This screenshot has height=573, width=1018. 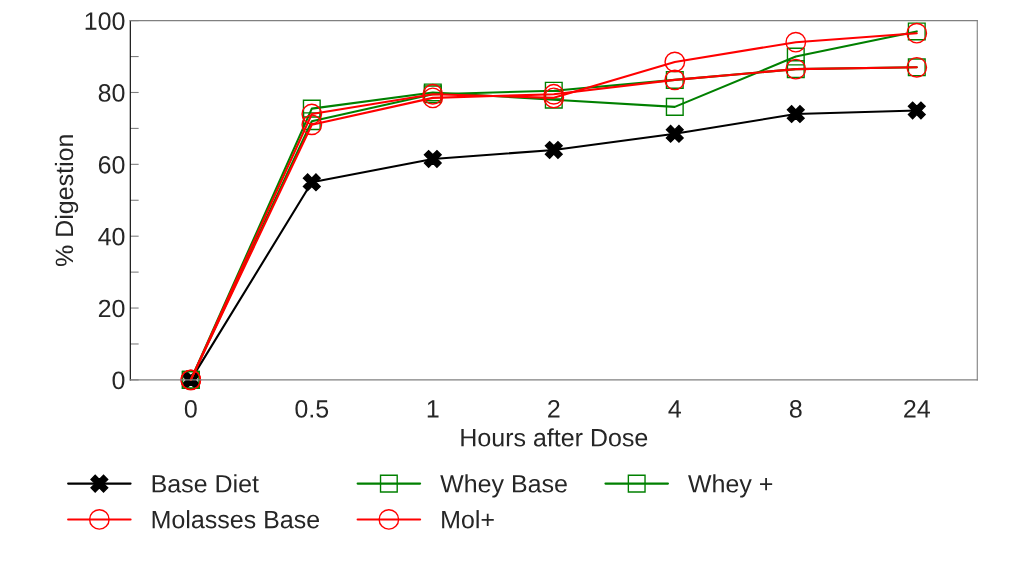 I want to click on y-tick-label: 40, so click(x=111, y=236).